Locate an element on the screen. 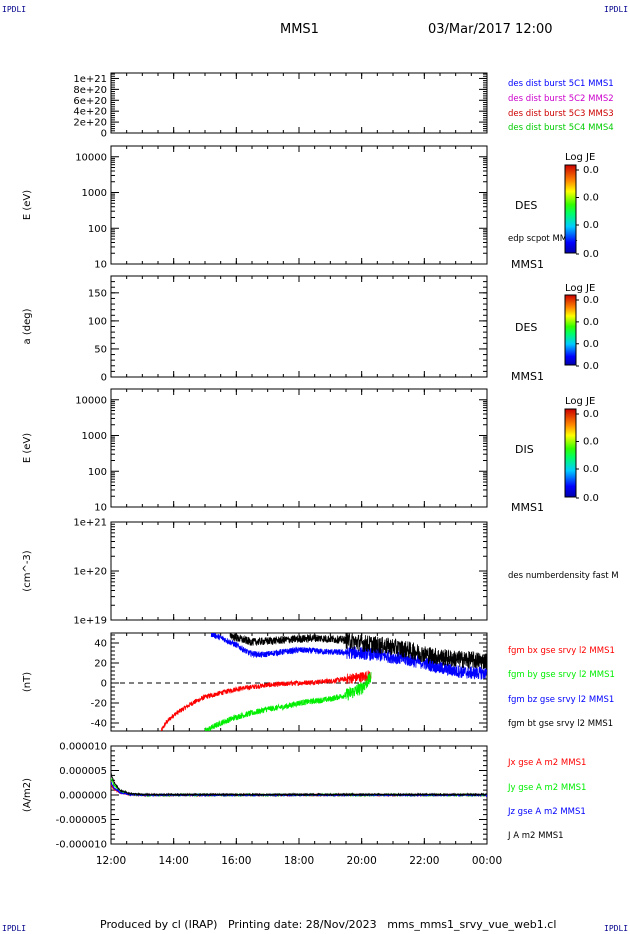  xtick-label: 12:00 is located at coordinates (111, 861).